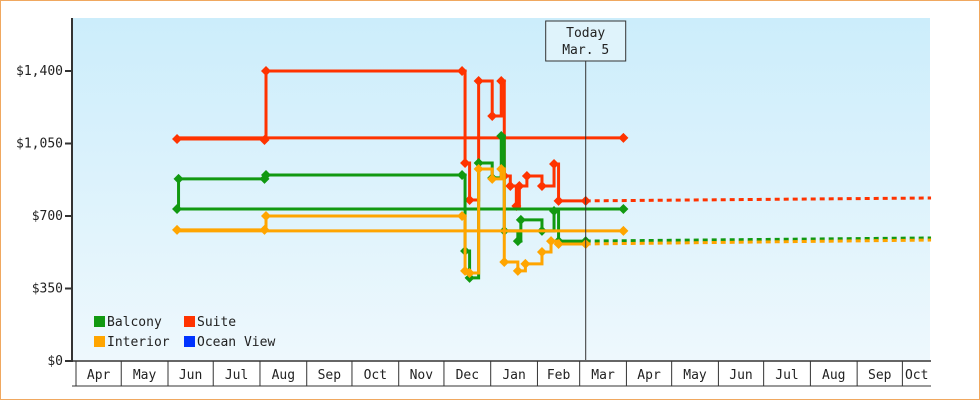 The height and width of the screenshot is (400, 980). I want to click on legend: Balcony Suite Interior Ocean View, so click(184, 332).